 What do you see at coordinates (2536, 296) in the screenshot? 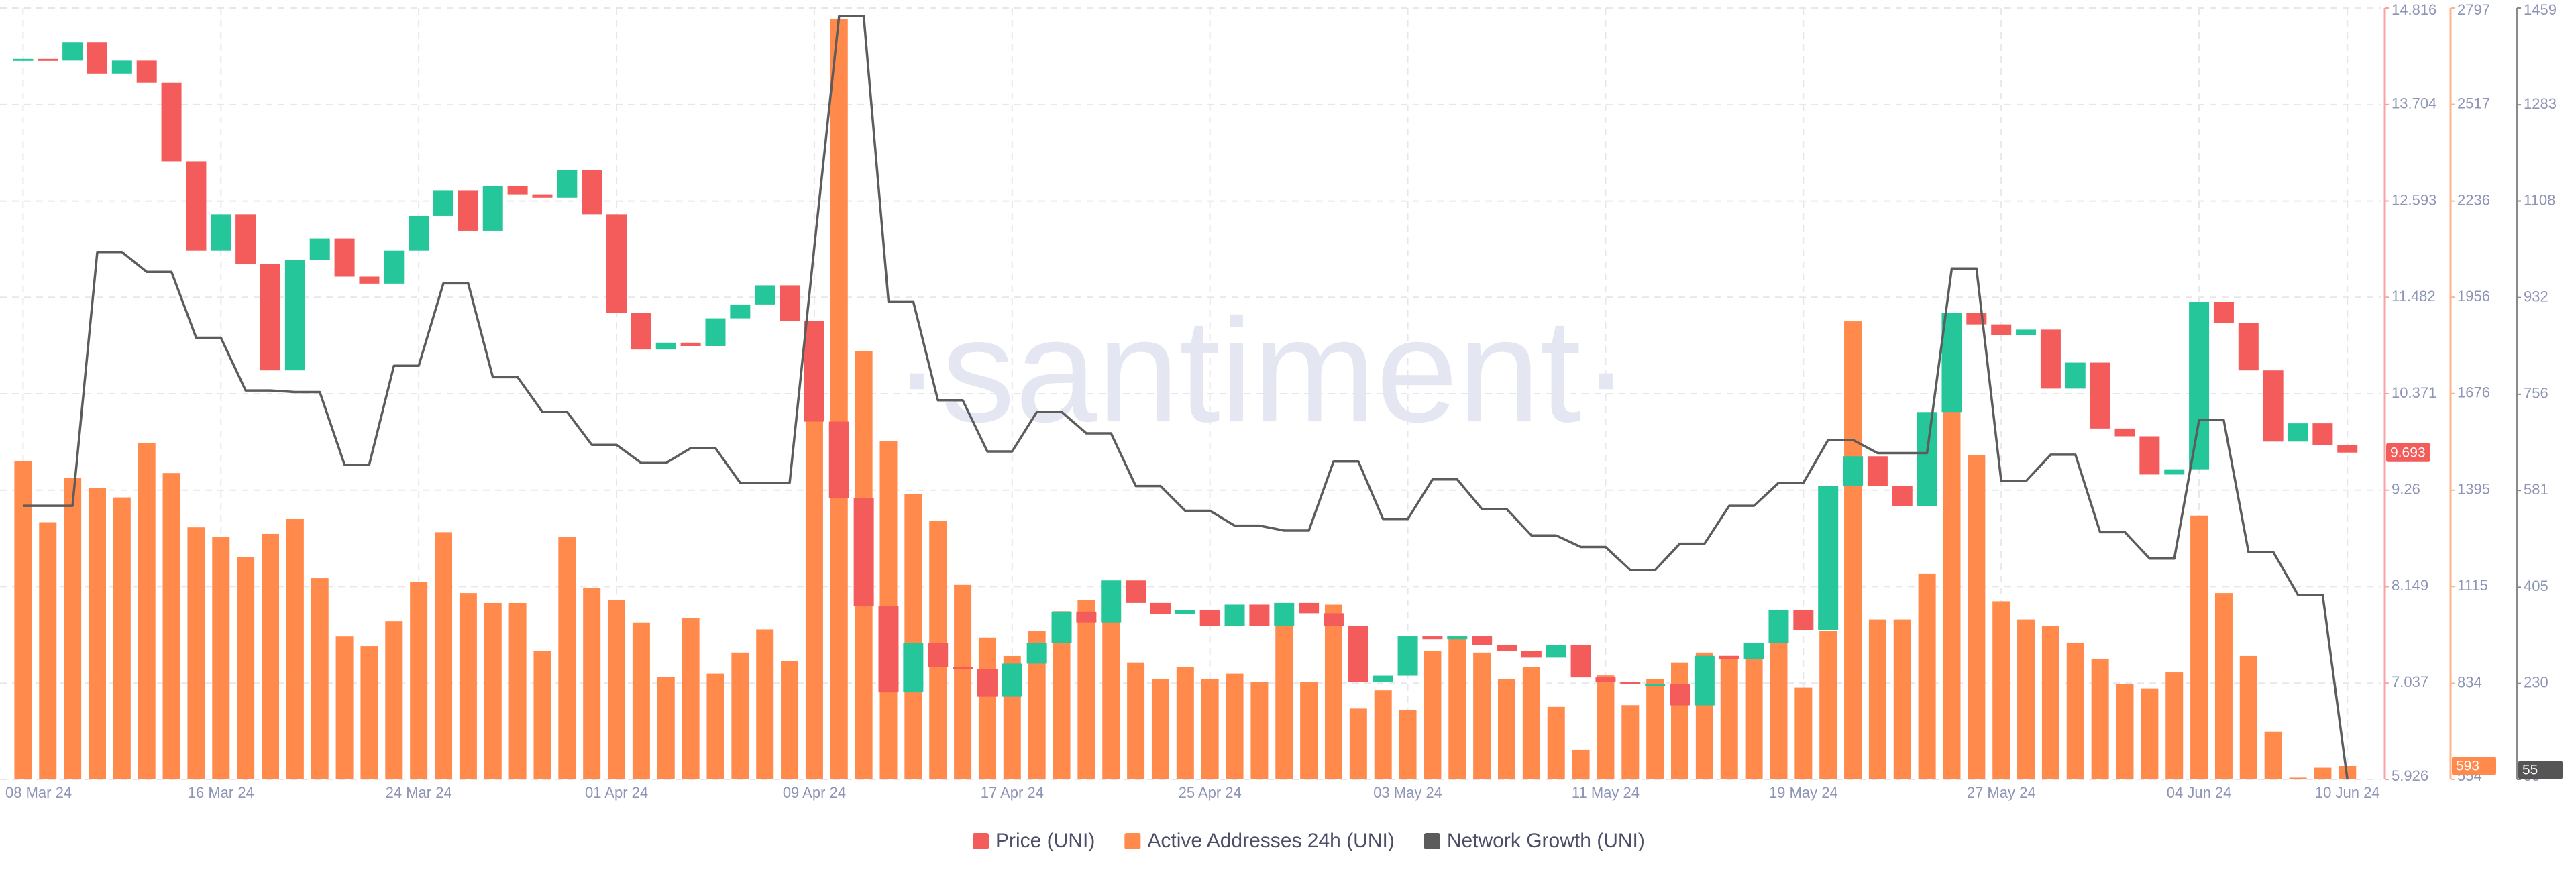
I see `y-tick-label: 932` at bounding box center [2536, 296].